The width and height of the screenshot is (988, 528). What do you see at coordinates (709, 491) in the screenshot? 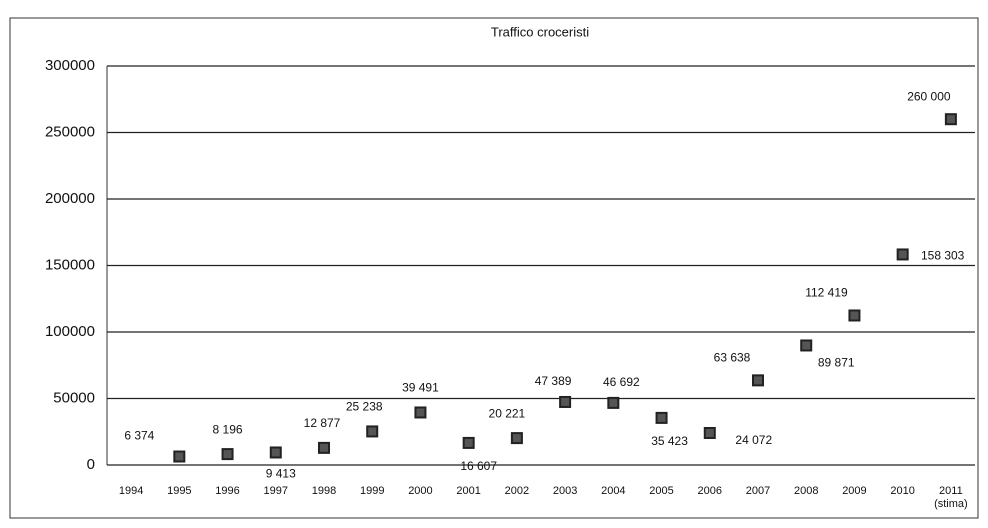
I see `x-tick-label: 2006` at bounding box center [709, 491].